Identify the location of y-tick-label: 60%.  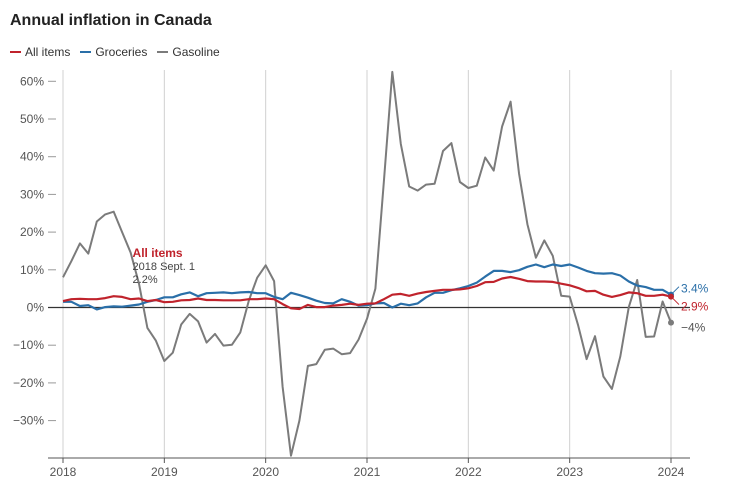
(32, 81).